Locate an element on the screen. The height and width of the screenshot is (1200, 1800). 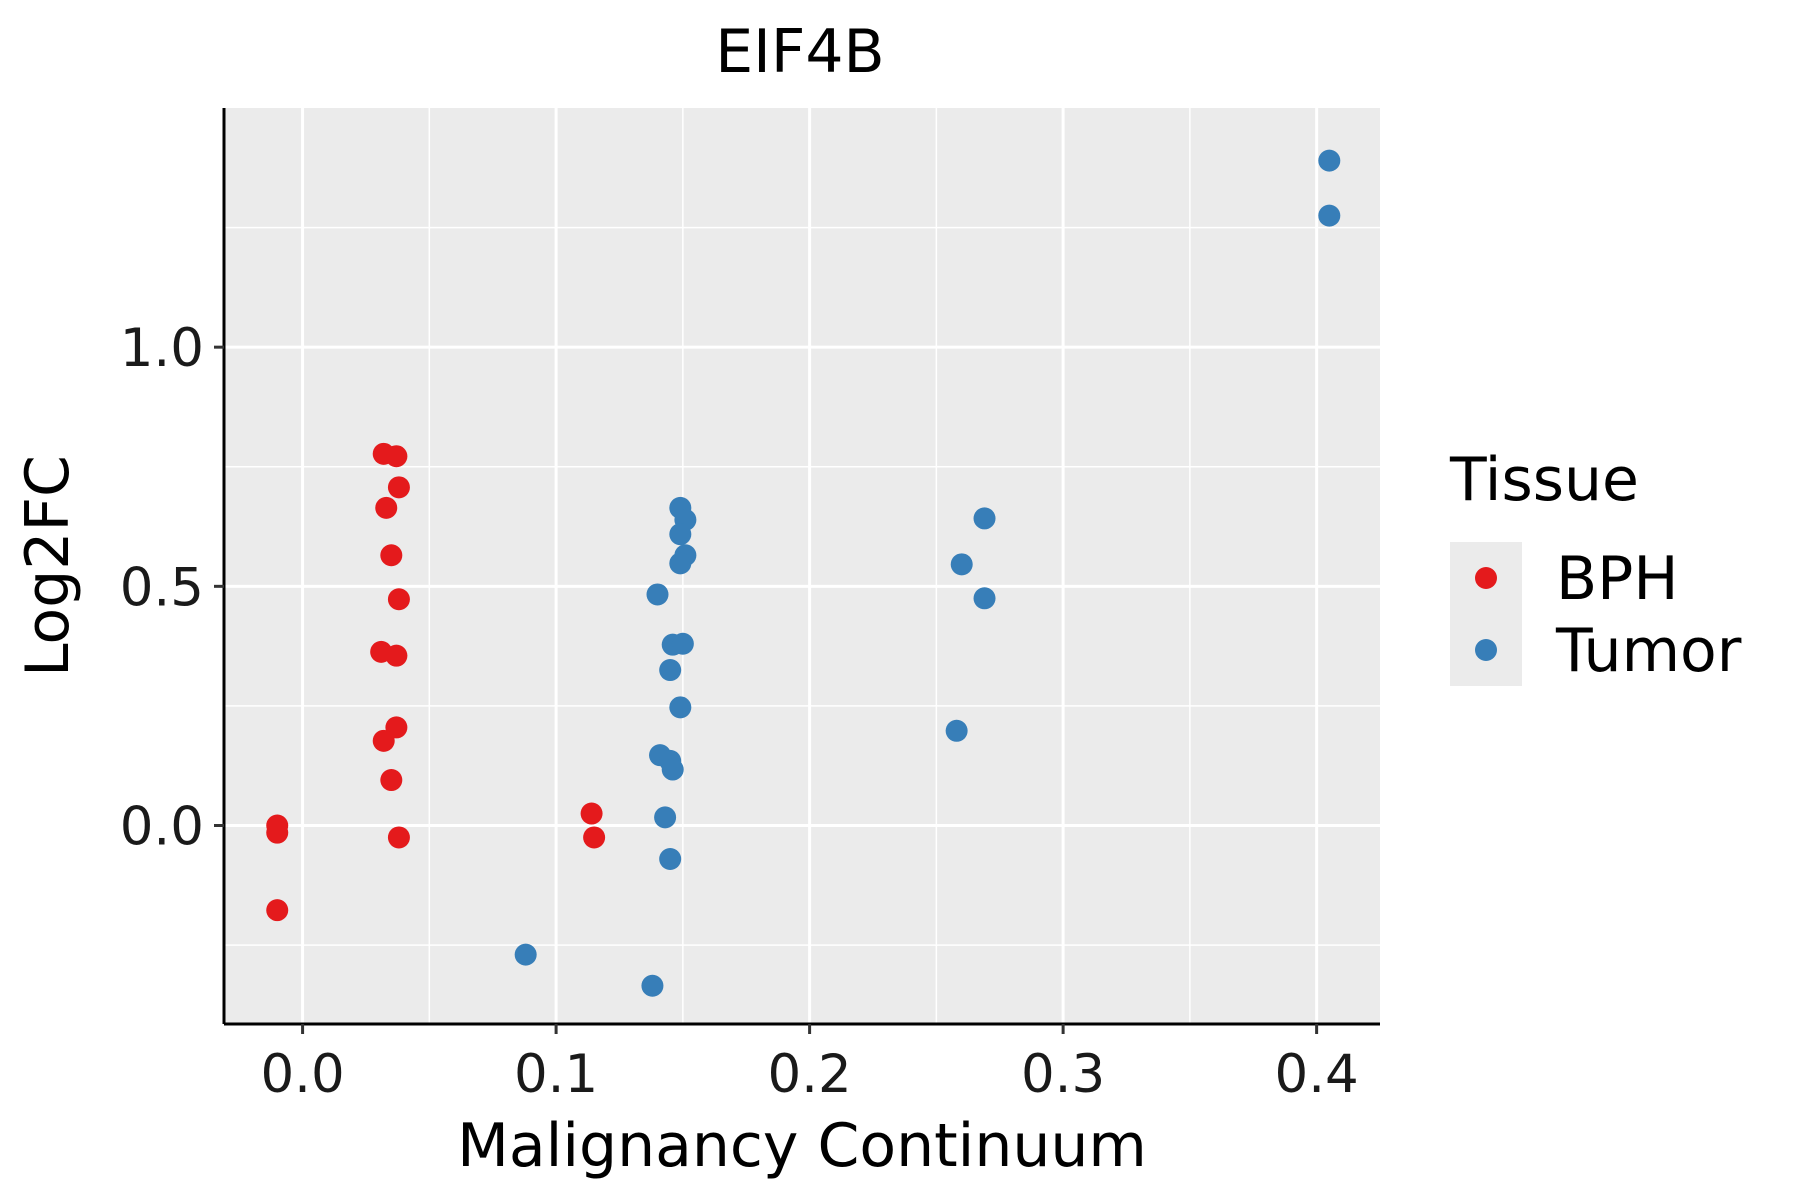
y-tick-label: 0.0 is located at coordinates (162, 826).